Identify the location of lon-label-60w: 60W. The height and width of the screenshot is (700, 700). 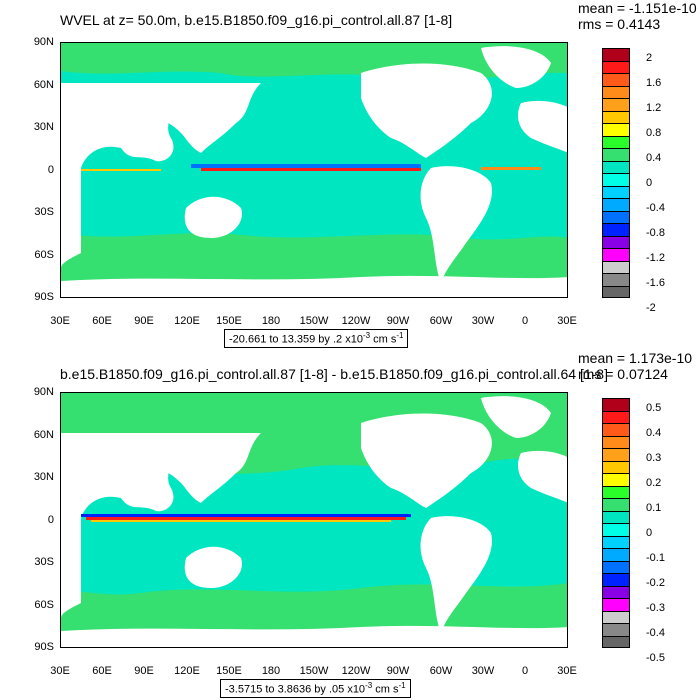
(441, 321).